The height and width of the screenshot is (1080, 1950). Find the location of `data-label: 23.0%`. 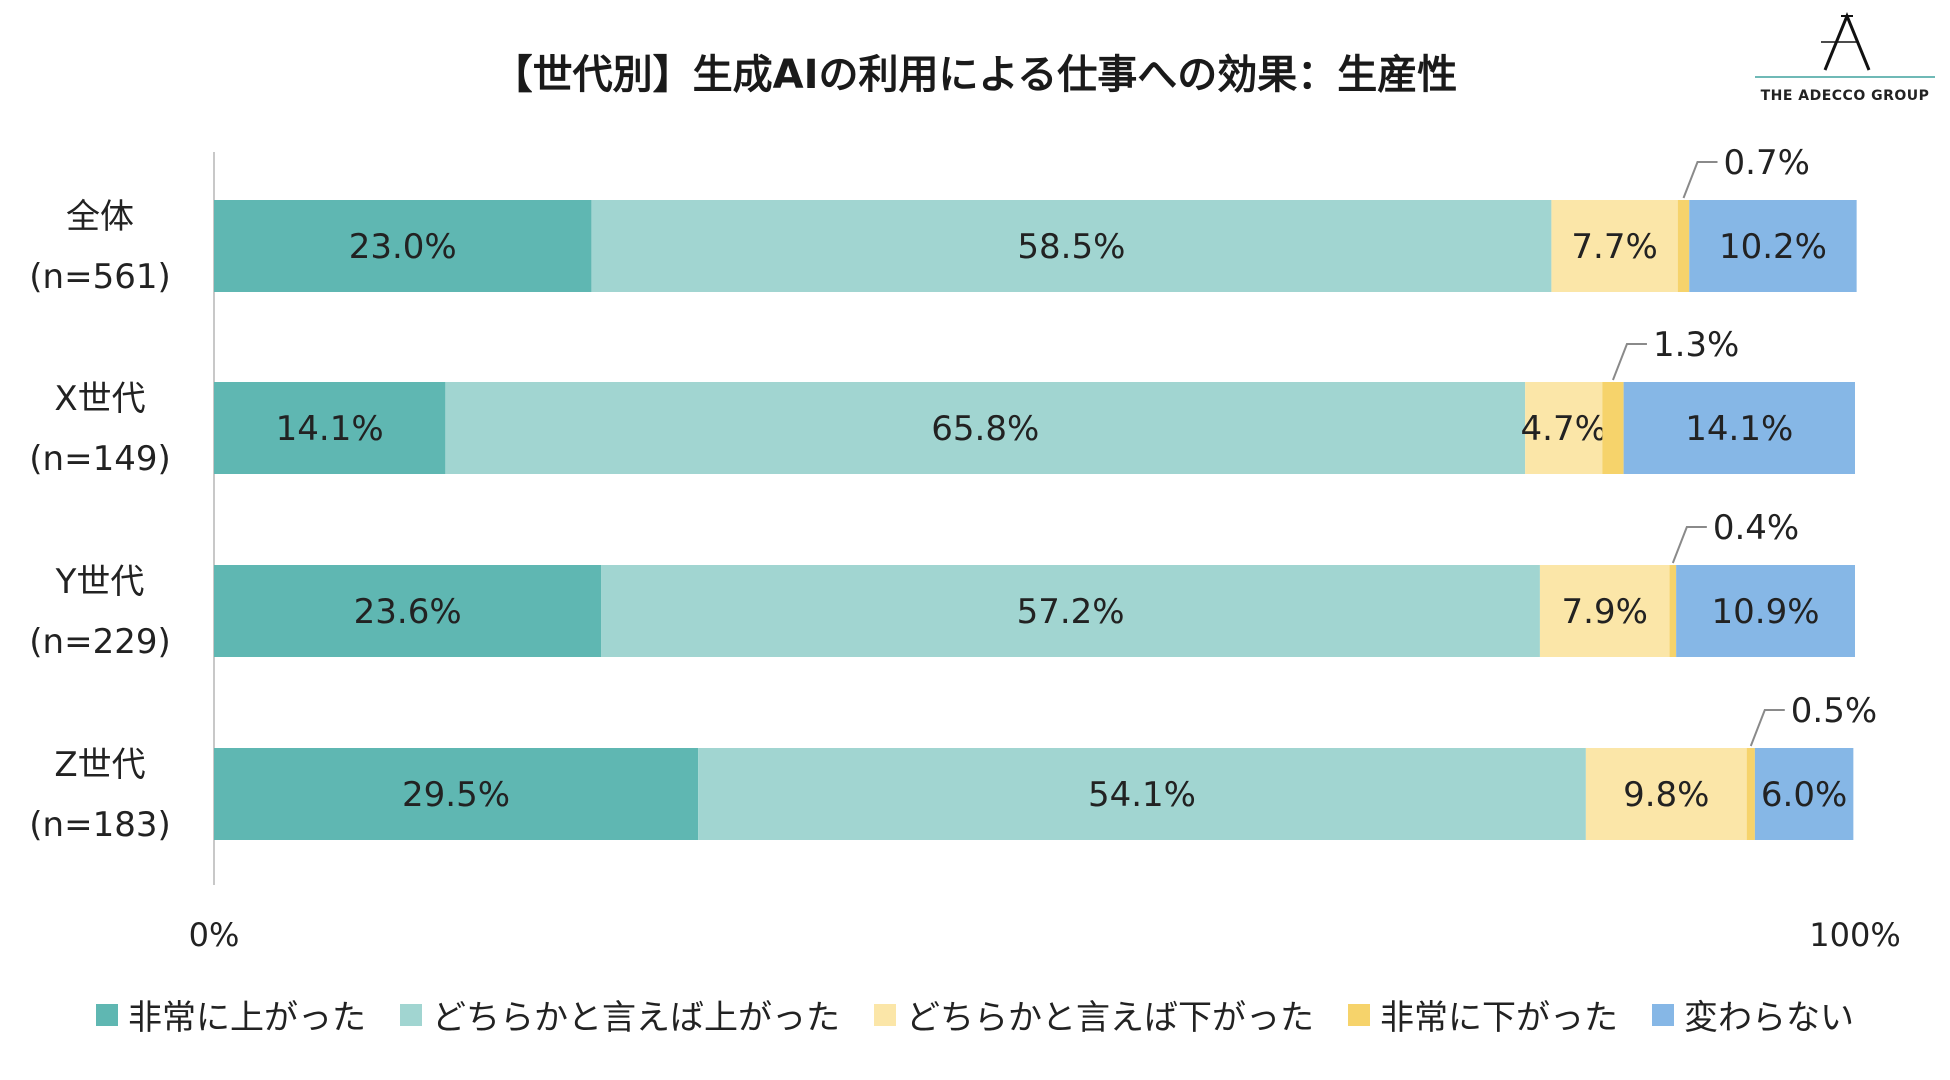

data-label: 23.0% is located at coordinates (403, 247).